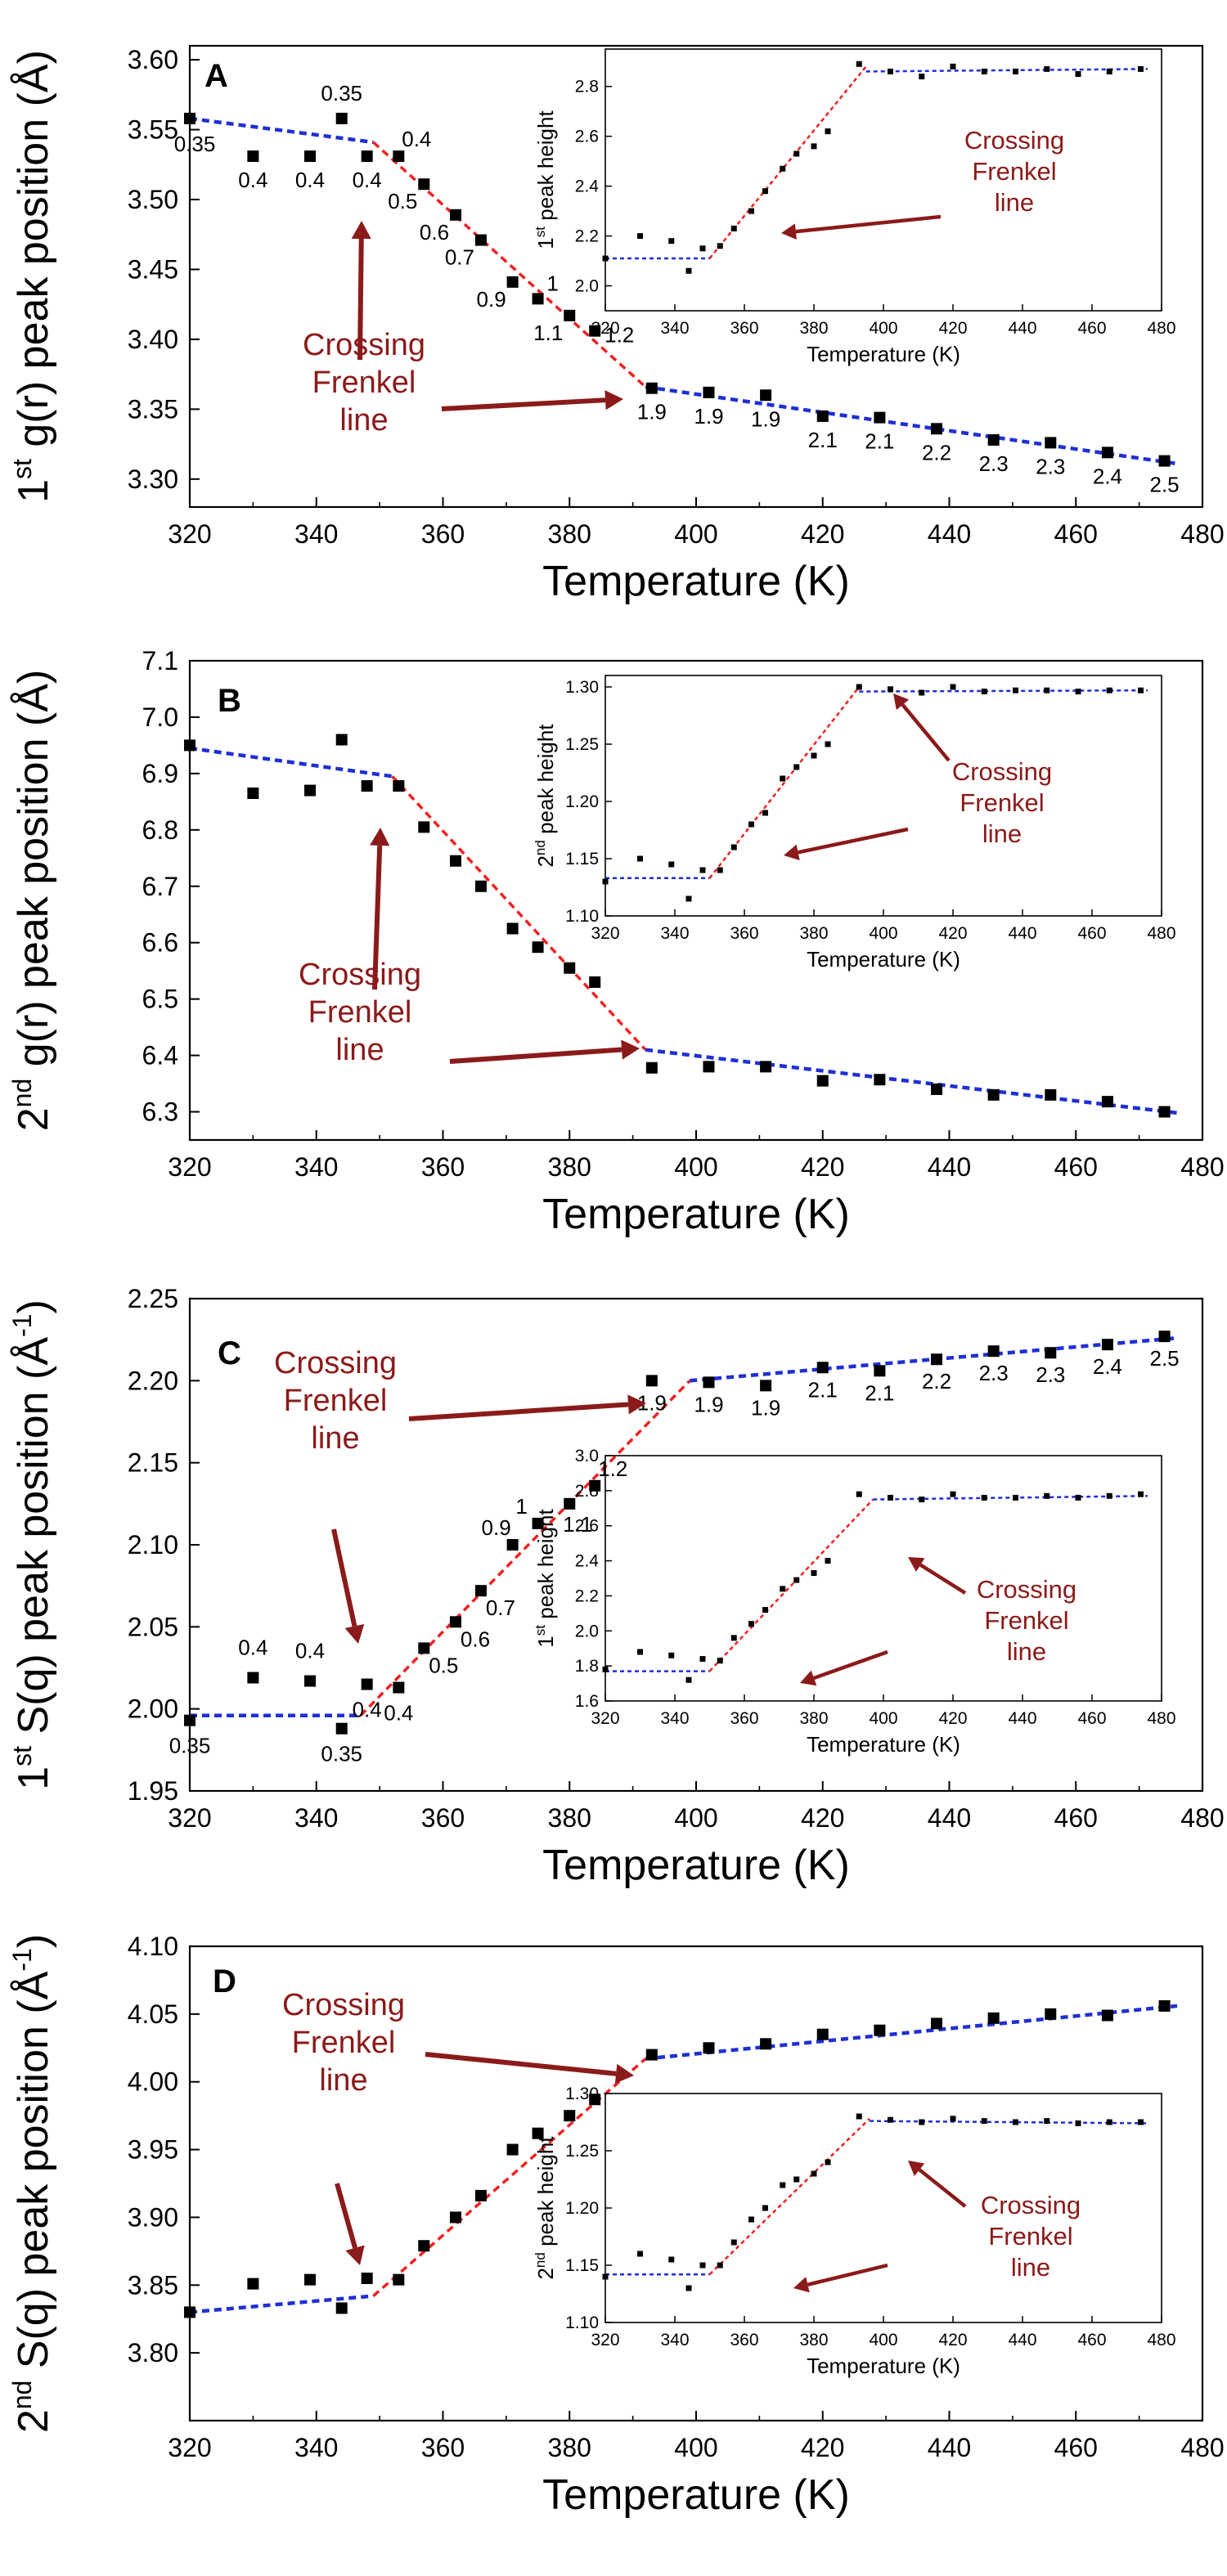  Describe the element at coordinates (765, 1407) in the screenshot. I see `point-label: 1.9` at that location.